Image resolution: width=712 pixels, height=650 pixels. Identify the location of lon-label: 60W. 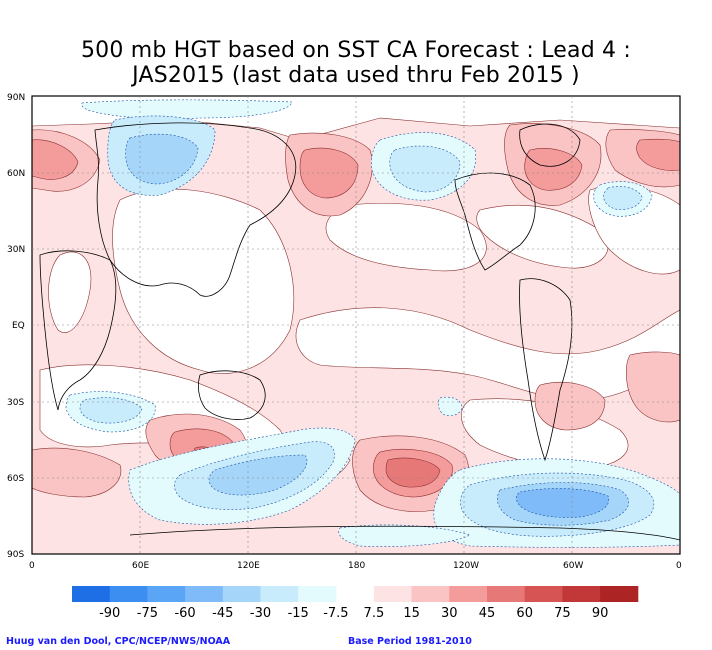
(573, 566).